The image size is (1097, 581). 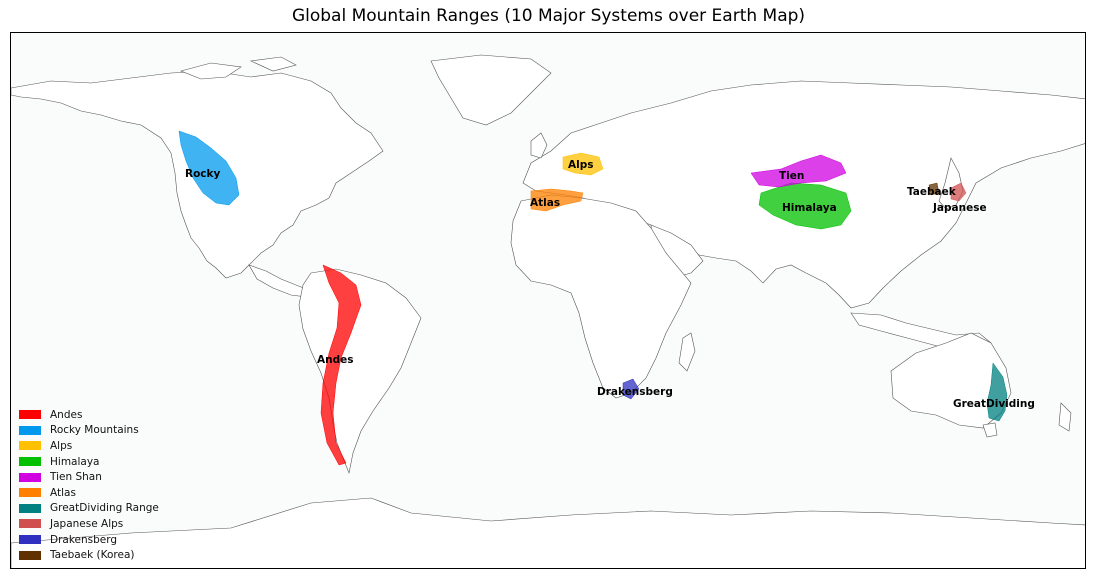 I want to click on legend-item-andes: Andes, so click(x=89, y=415).